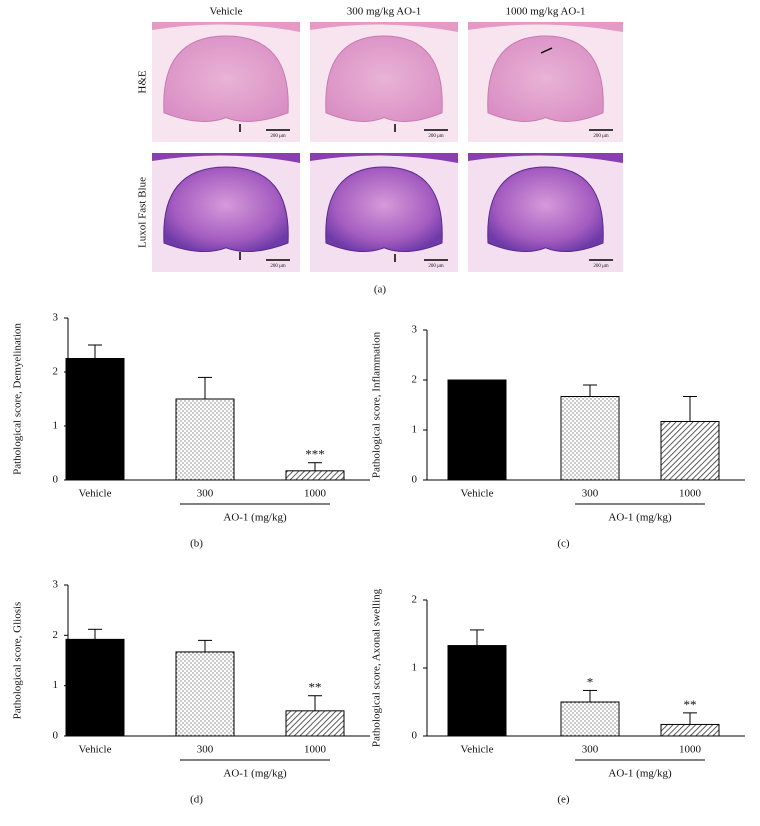 Image resolution: width=760 pixels, height=826 pixels. Describe the element at coordinates (545, 12) in the screenshot. I see `column-label: 1000 mg/kg AO-1` at that location.